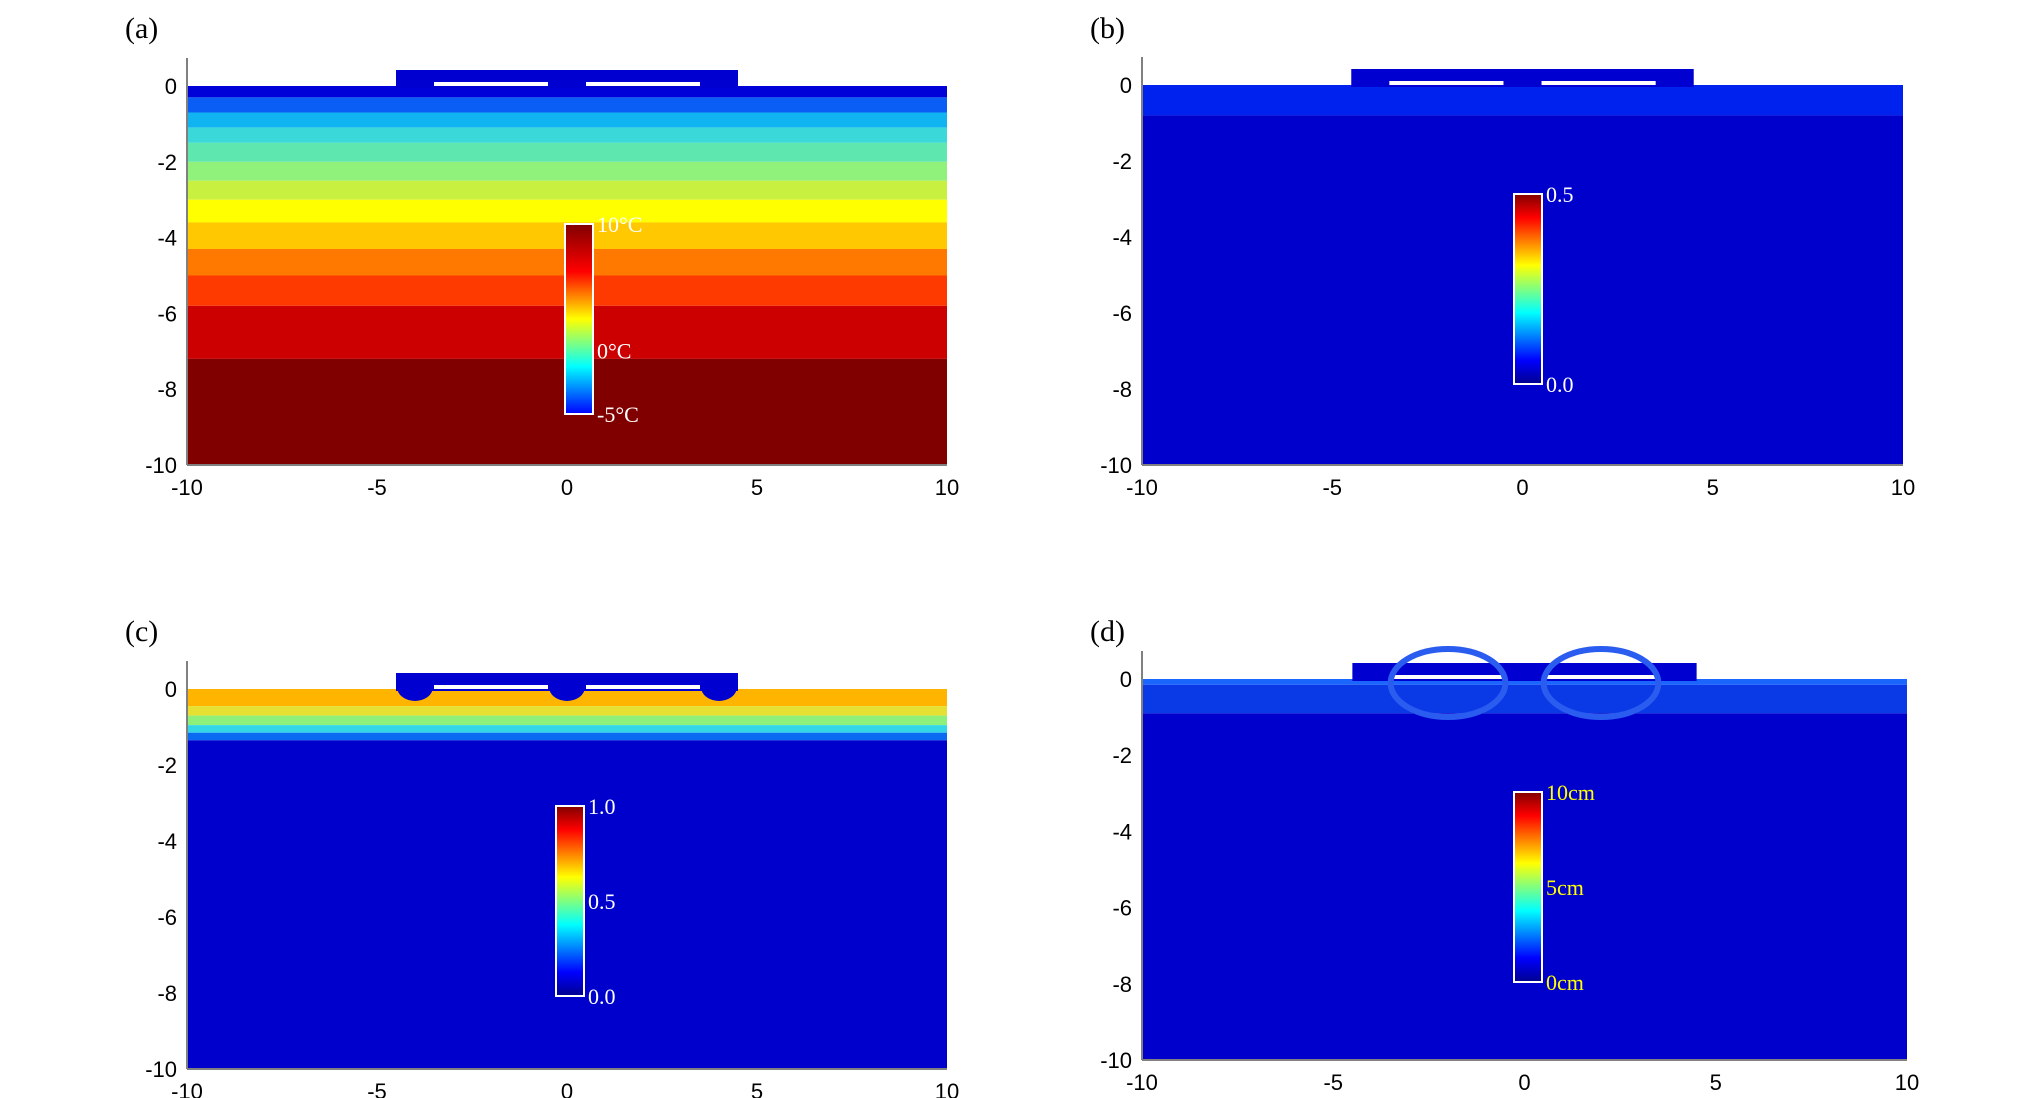  I want to click on colorbar-label: 5cm, so click(1565, 887).